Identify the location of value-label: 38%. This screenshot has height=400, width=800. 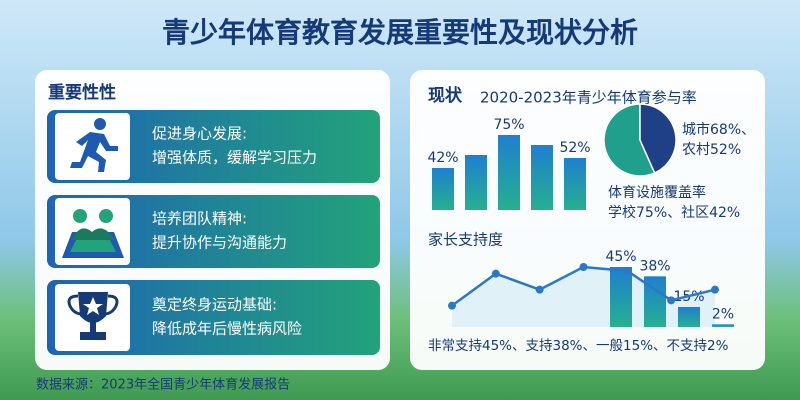
(654, 266).